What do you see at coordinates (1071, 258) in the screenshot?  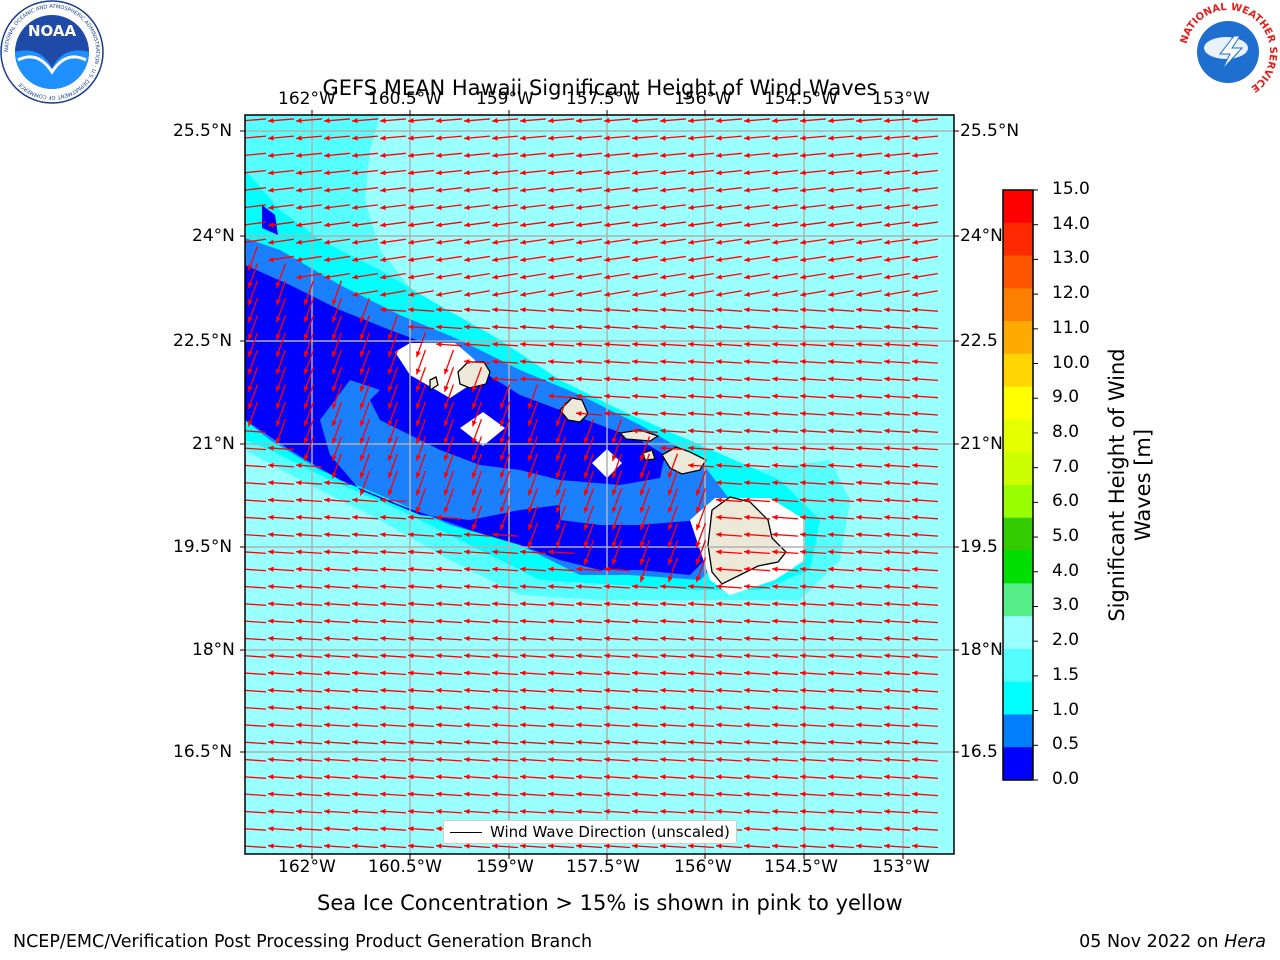 I see `colorbar-tick-label: 13.0` at bounding box center [1071, 258].